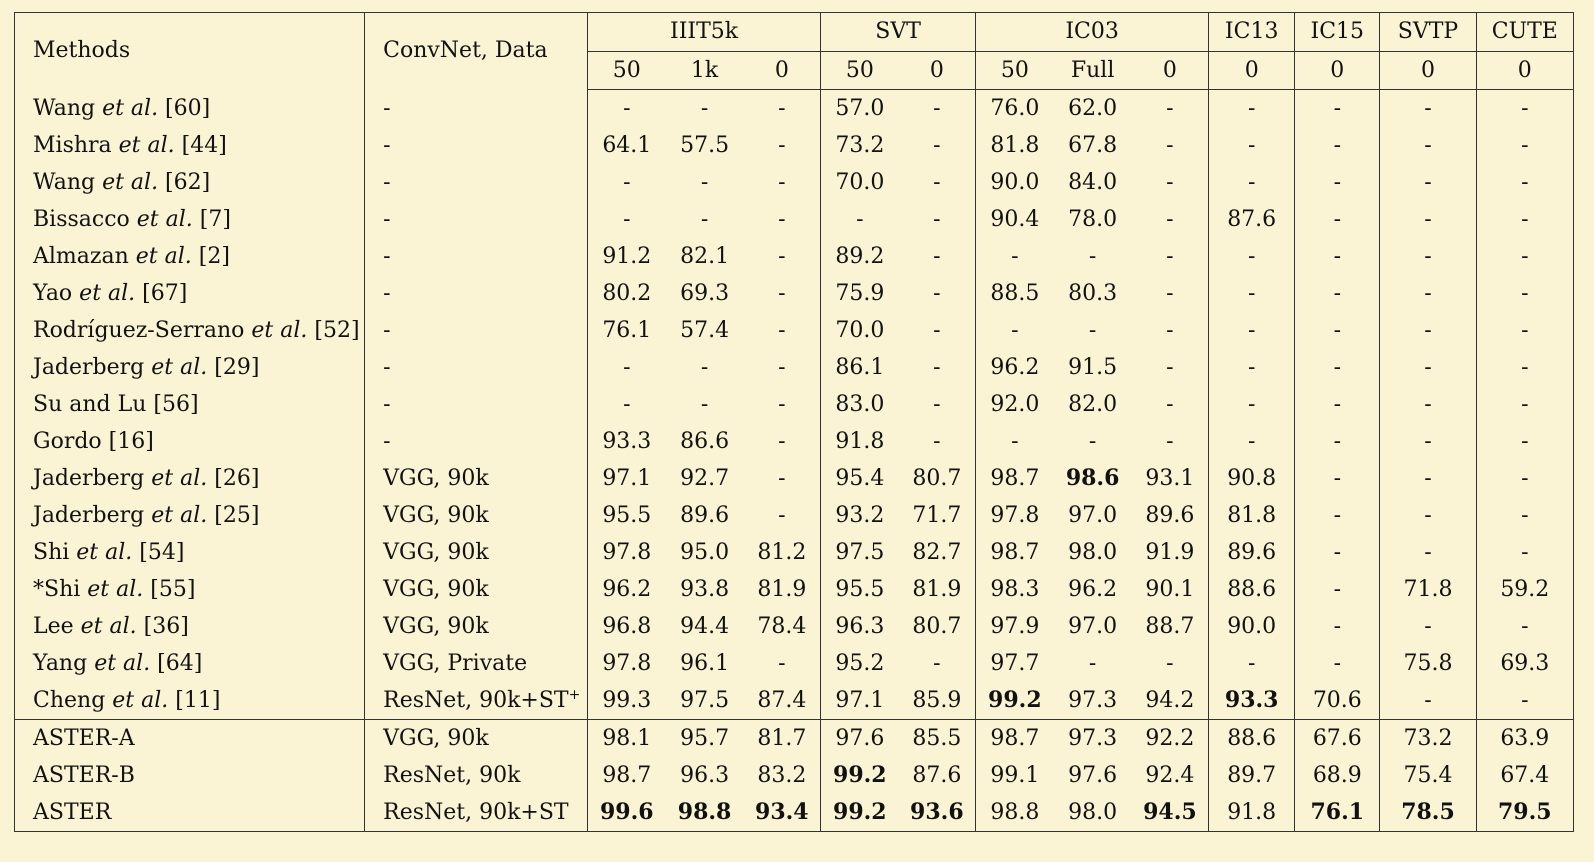  What do you see at coordinates (1170, 775) in the screenshot?
I see `result-cell: 92.4` at bounding box center [1170, 775].